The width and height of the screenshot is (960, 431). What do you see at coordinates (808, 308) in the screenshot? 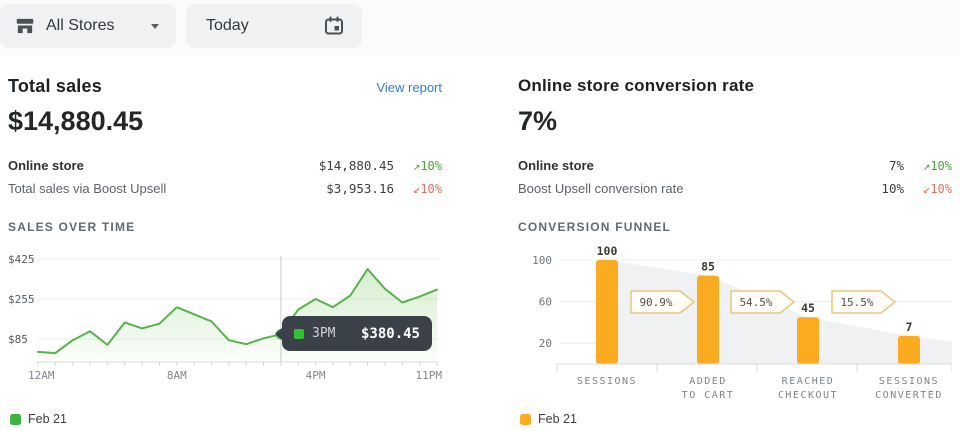
I see `bar-value-label: 45` at bounding box center [808, 308].